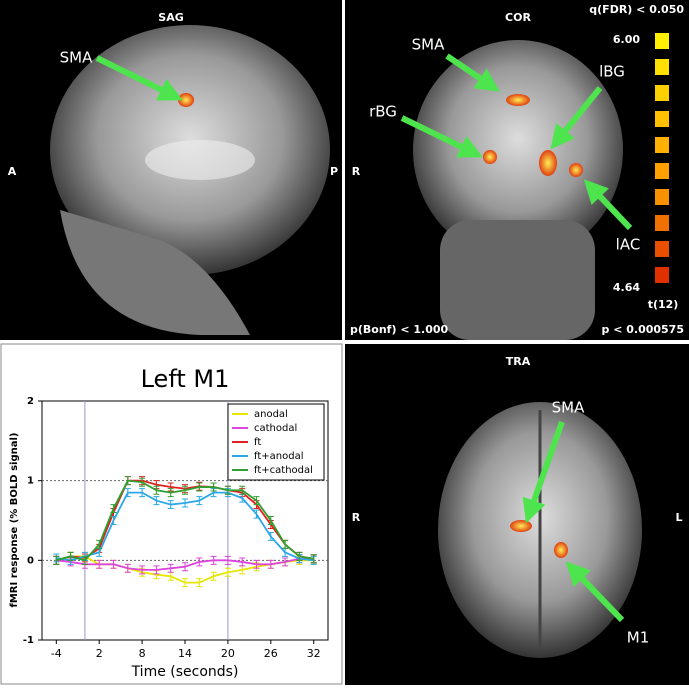 The width and height of the screenshot is (689, 689). What do you see at coordinates (399, 329) in the screenshot?
I see `bonf-label: p(Bonf) < 1.000` at bounding box center [399, 329].